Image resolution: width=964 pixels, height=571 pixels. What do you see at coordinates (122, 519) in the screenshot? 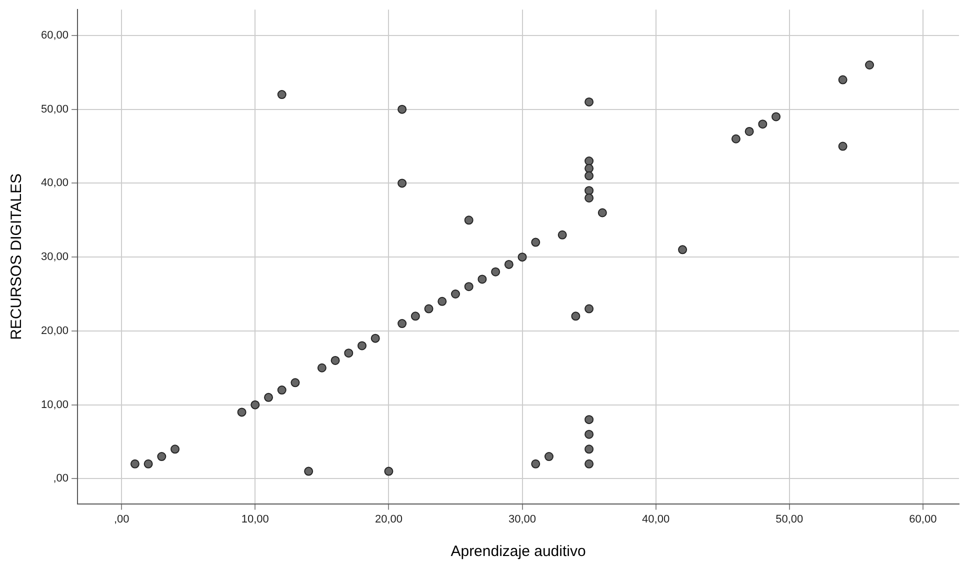
I see `x-tick-label: ,00` at bounding box center [122, 519].